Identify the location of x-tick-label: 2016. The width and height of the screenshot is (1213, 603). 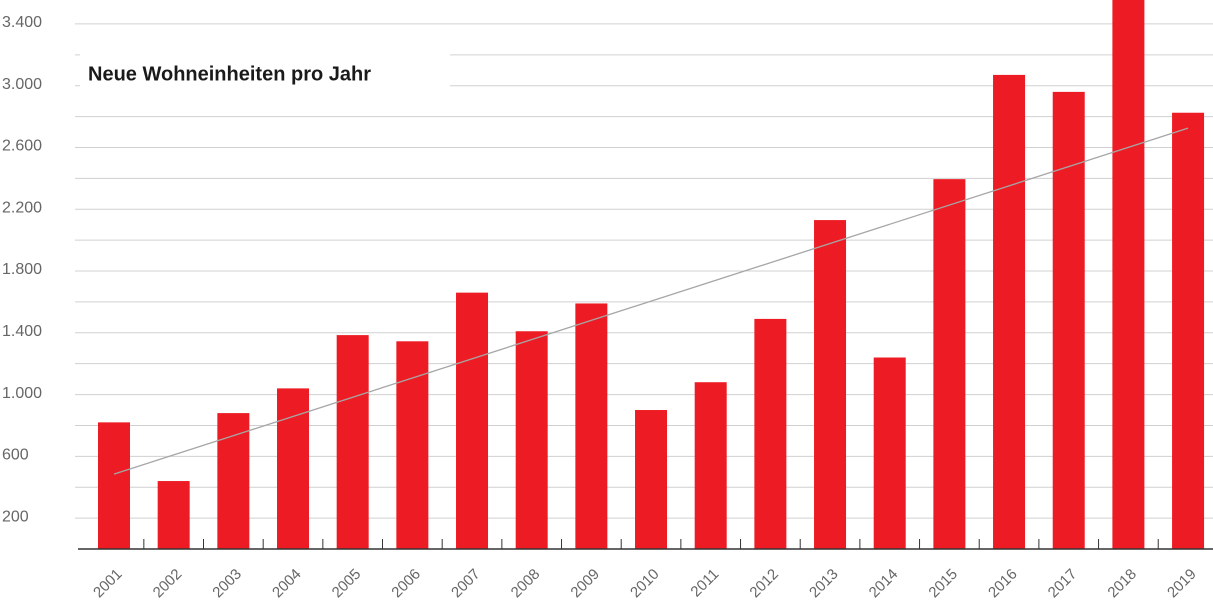
(1003, 584).